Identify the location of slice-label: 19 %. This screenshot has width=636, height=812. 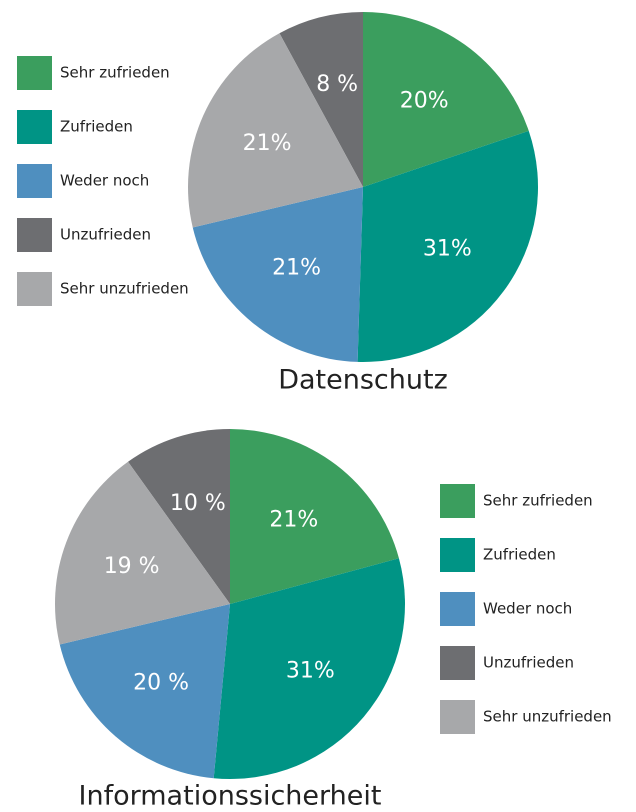
(132, 566).